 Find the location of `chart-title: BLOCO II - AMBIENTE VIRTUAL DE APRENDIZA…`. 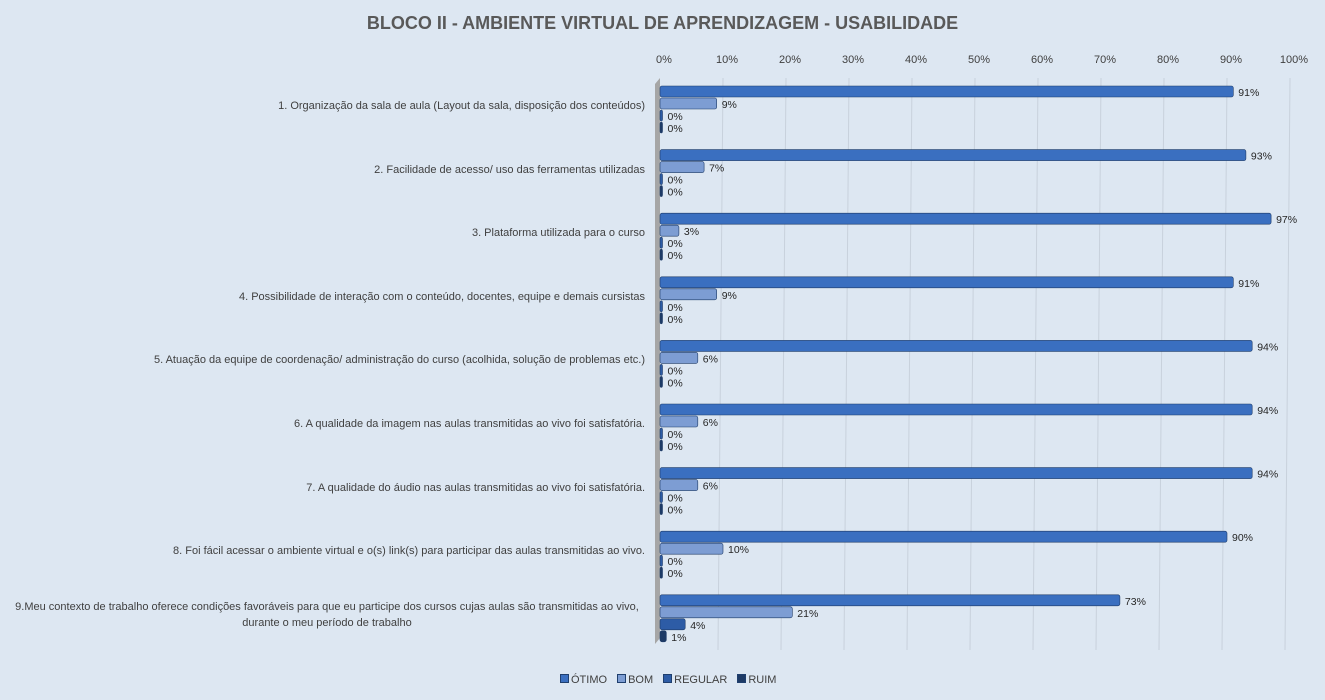

chart-title: BLOCO II - AMBIENTE VIRTUAL DE APRENDIZA… is located at coordinates (662, 23).